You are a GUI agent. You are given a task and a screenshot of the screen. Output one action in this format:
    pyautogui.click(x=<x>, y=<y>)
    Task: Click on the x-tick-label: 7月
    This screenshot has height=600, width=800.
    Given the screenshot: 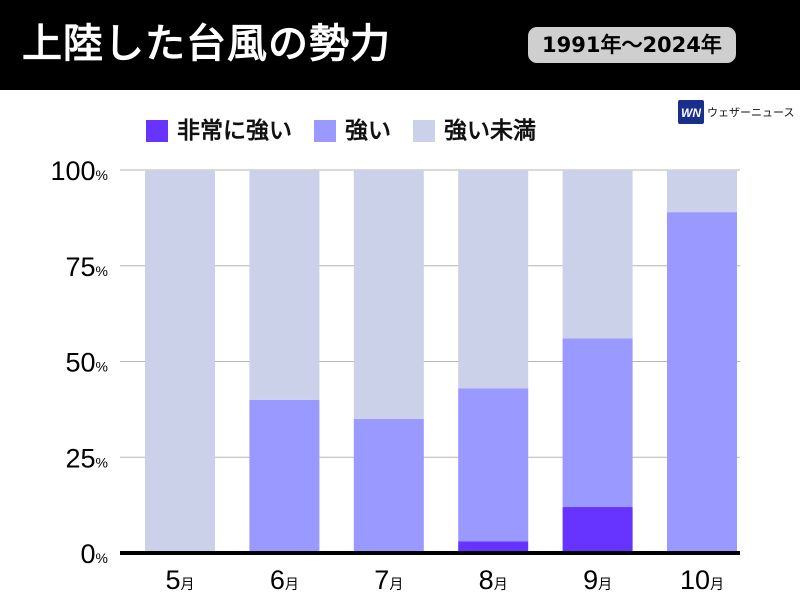 What is the action you would take?
    pyautogui.click(x=388, y=580)
    